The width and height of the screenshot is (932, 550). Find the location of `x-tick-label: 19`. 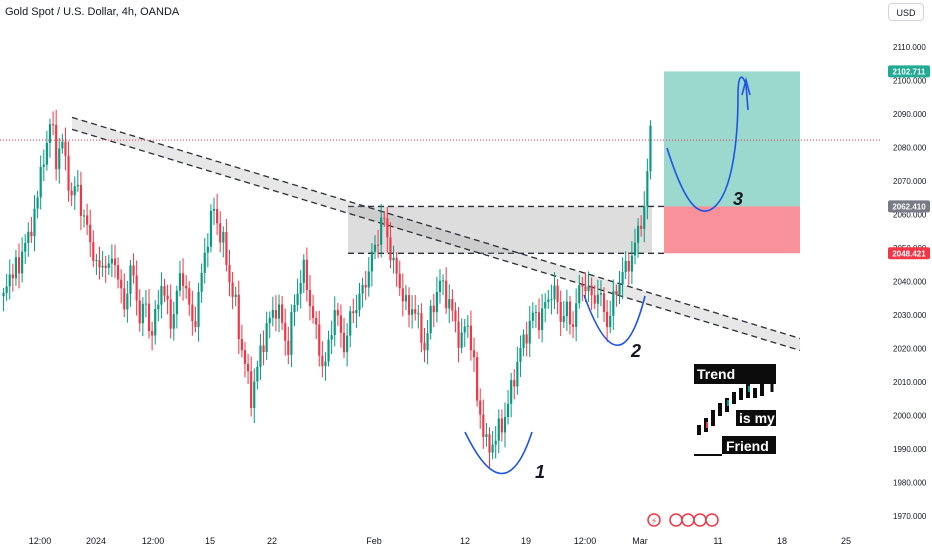

x-tick-label: 19 is located at coordinates (526, 541).